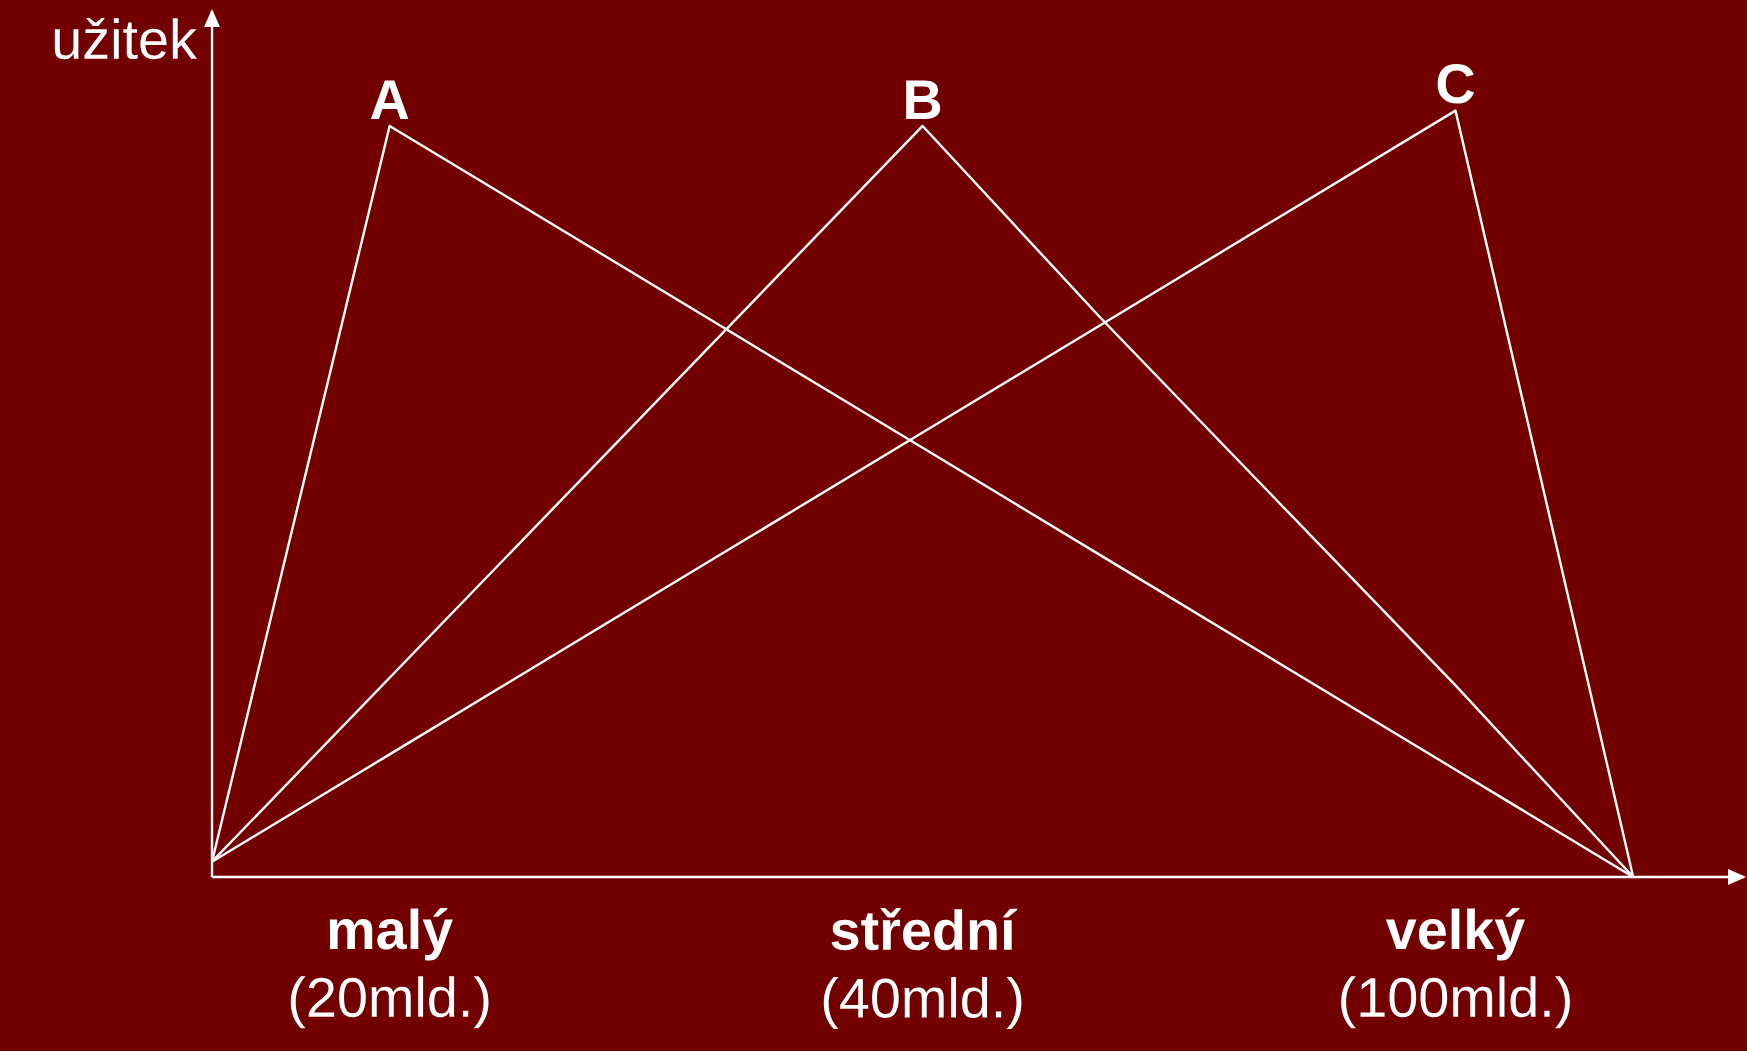 The width and height of the screenshot is (1747, 1051). I want to click on series-label: C, so click(1456, 84).